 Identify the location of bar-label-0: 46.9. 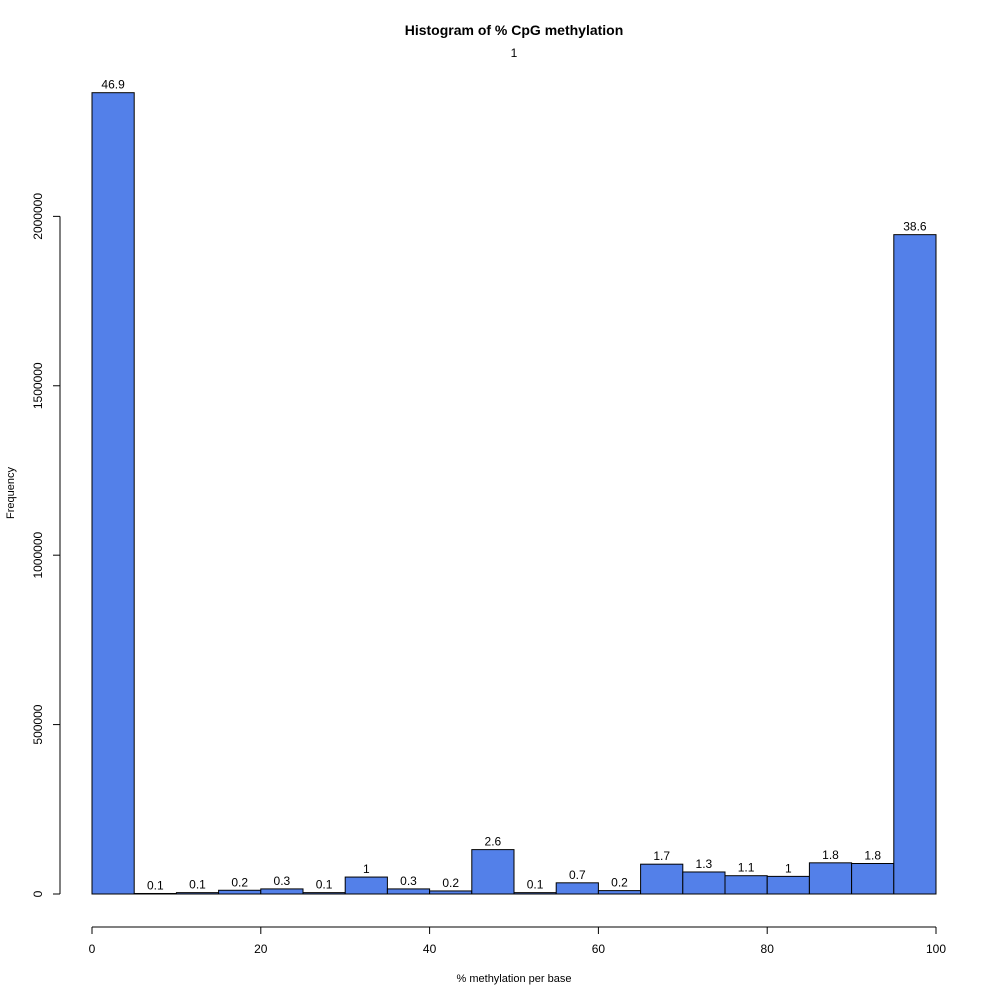
(113, 85).